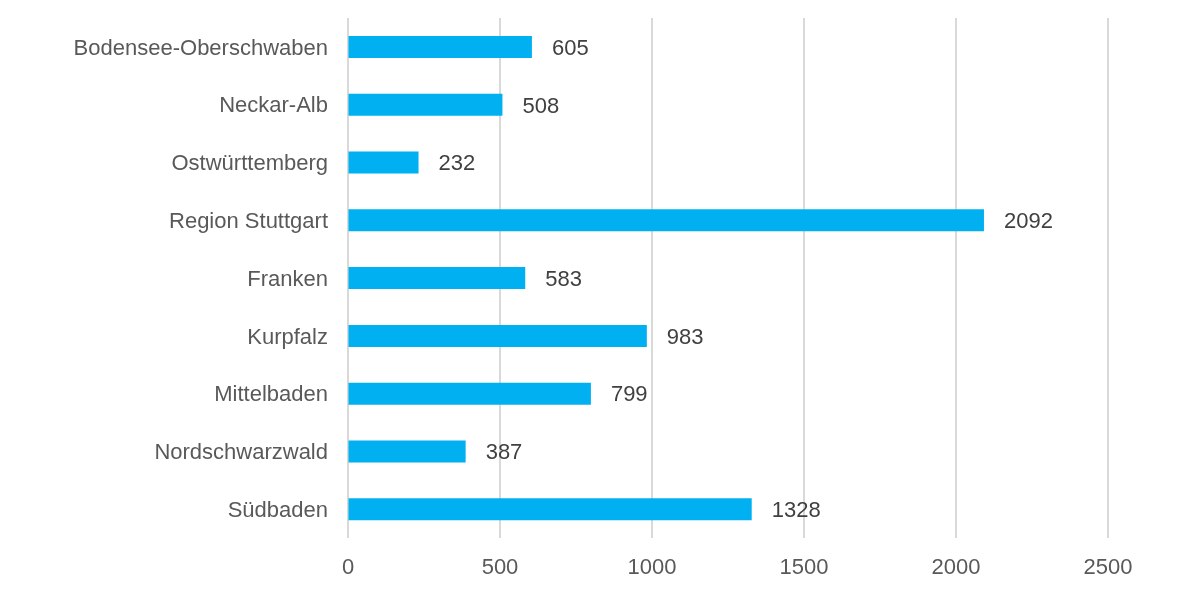 The image size is (1182, 605). What do you see at coordinates (685, 336) in the screenshot?
I see `data-label: 983` at bounding box center [685, 336].